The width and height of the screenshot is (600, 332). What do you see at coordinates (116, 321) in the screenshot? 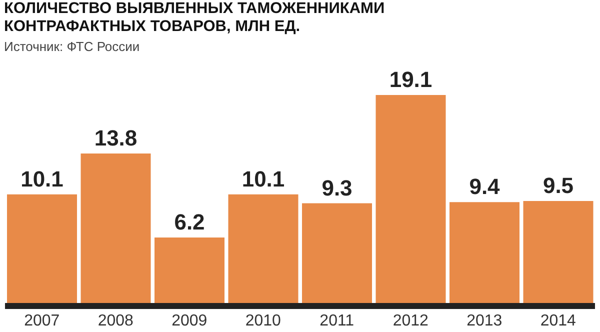
I see `x-tick-label: 2008` at bounding box center [116, 321].